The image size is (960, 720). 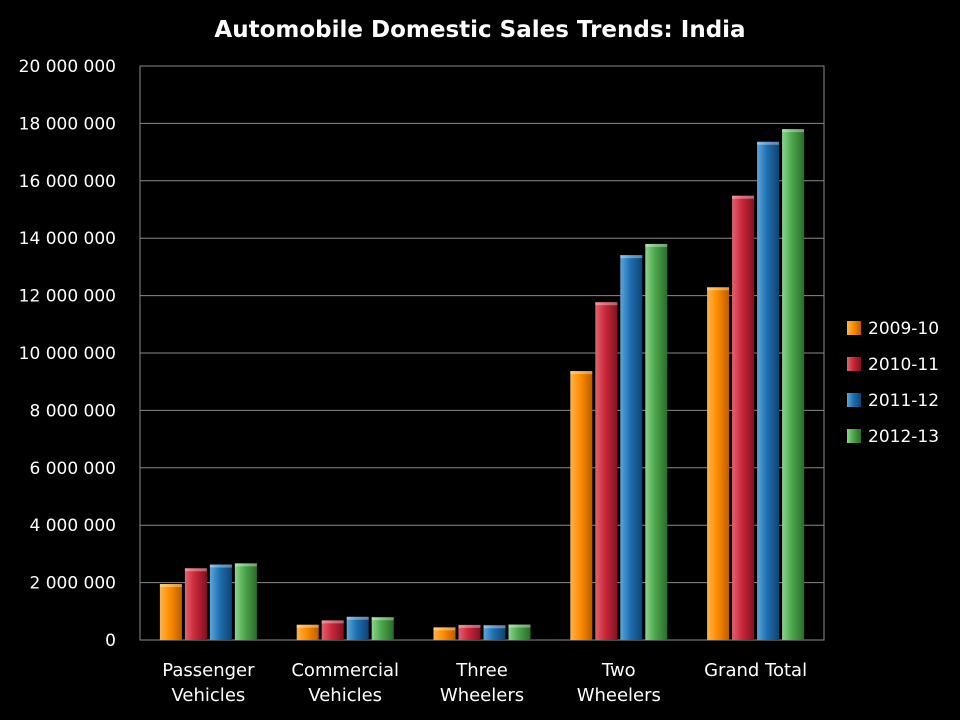 I want to click on y-tick-label: 14 000 000, so click(x=67, y=239).